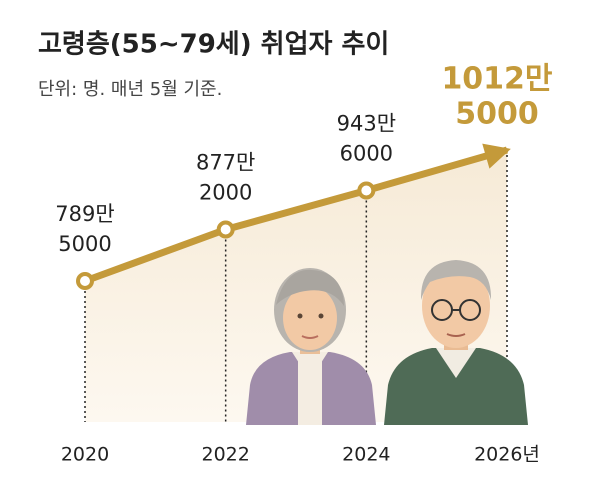 The image size is (600, 488). I want to click on value-label: 789만, so click(84, 214).